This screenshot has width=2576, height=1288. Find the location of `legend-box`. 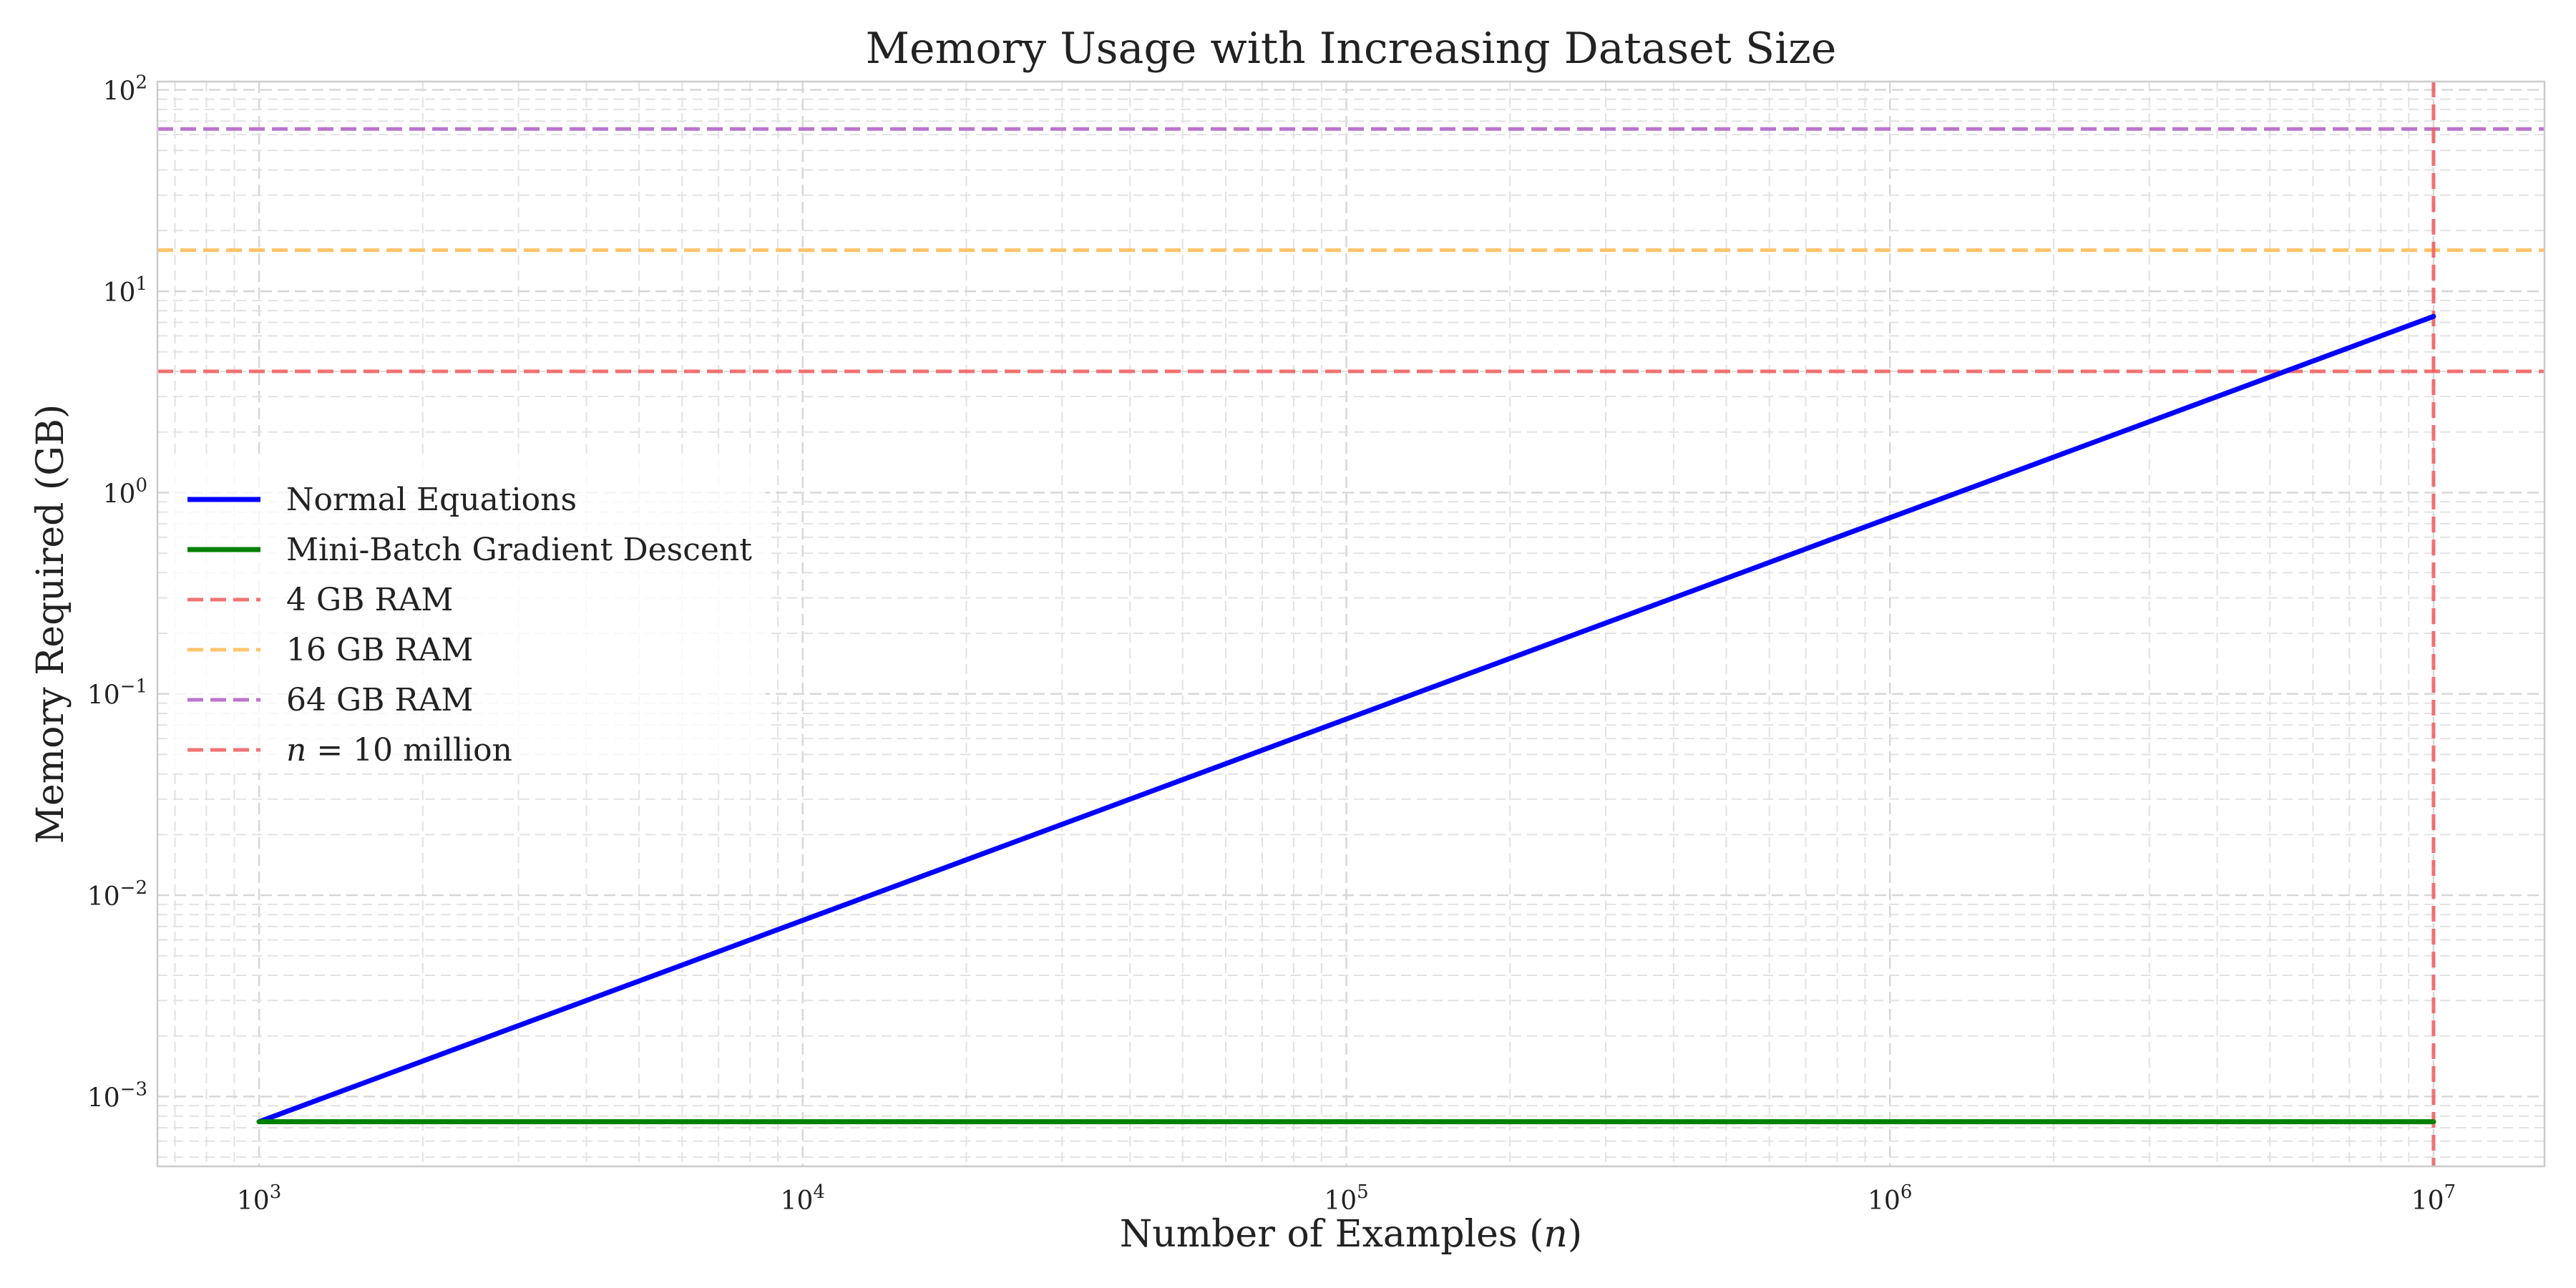

legend-box is located at coordinates (469, 615).